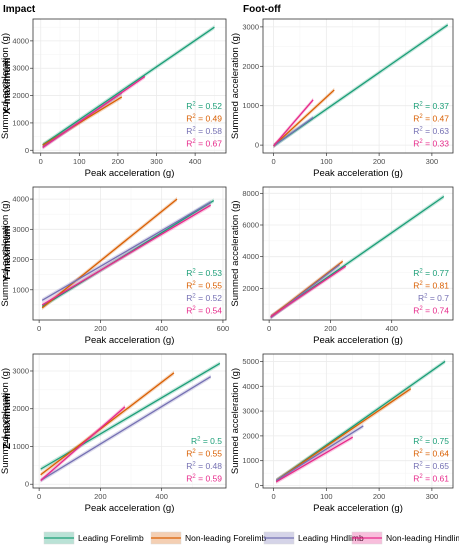  Describe the element at coordinates (262, 9) in the screenshot. I see `column-title: Foot-off` at that location.